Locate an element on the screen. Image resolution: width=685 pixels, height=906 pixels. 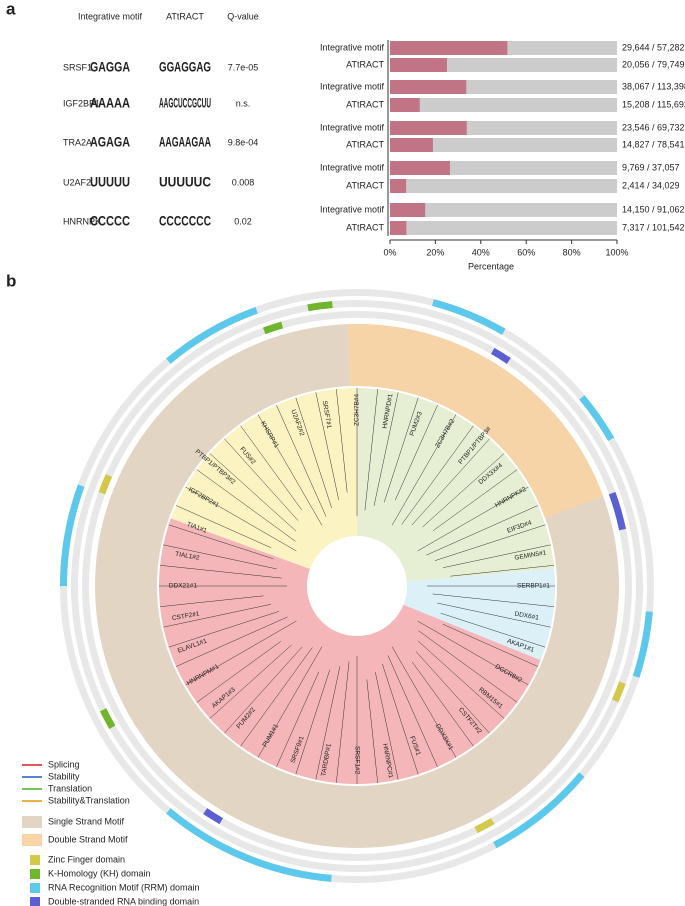
x-tick-label: 0% is located at coordinates (389, 252).